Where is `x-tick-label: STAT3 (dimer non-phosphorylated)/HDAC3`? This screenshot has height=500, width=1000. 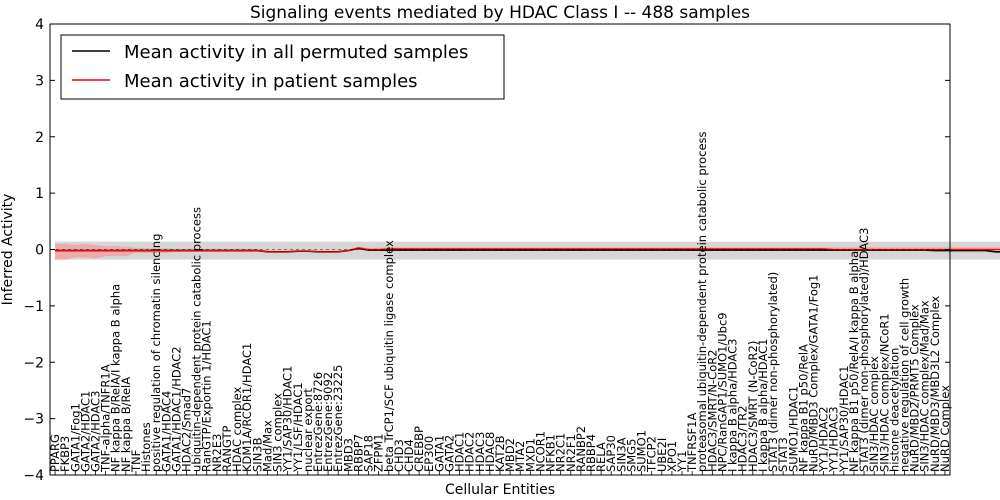
x-tick-label: STAT3 (dimer non-phosphorylated)/HDAC3 is located at coordinates (864, 350).